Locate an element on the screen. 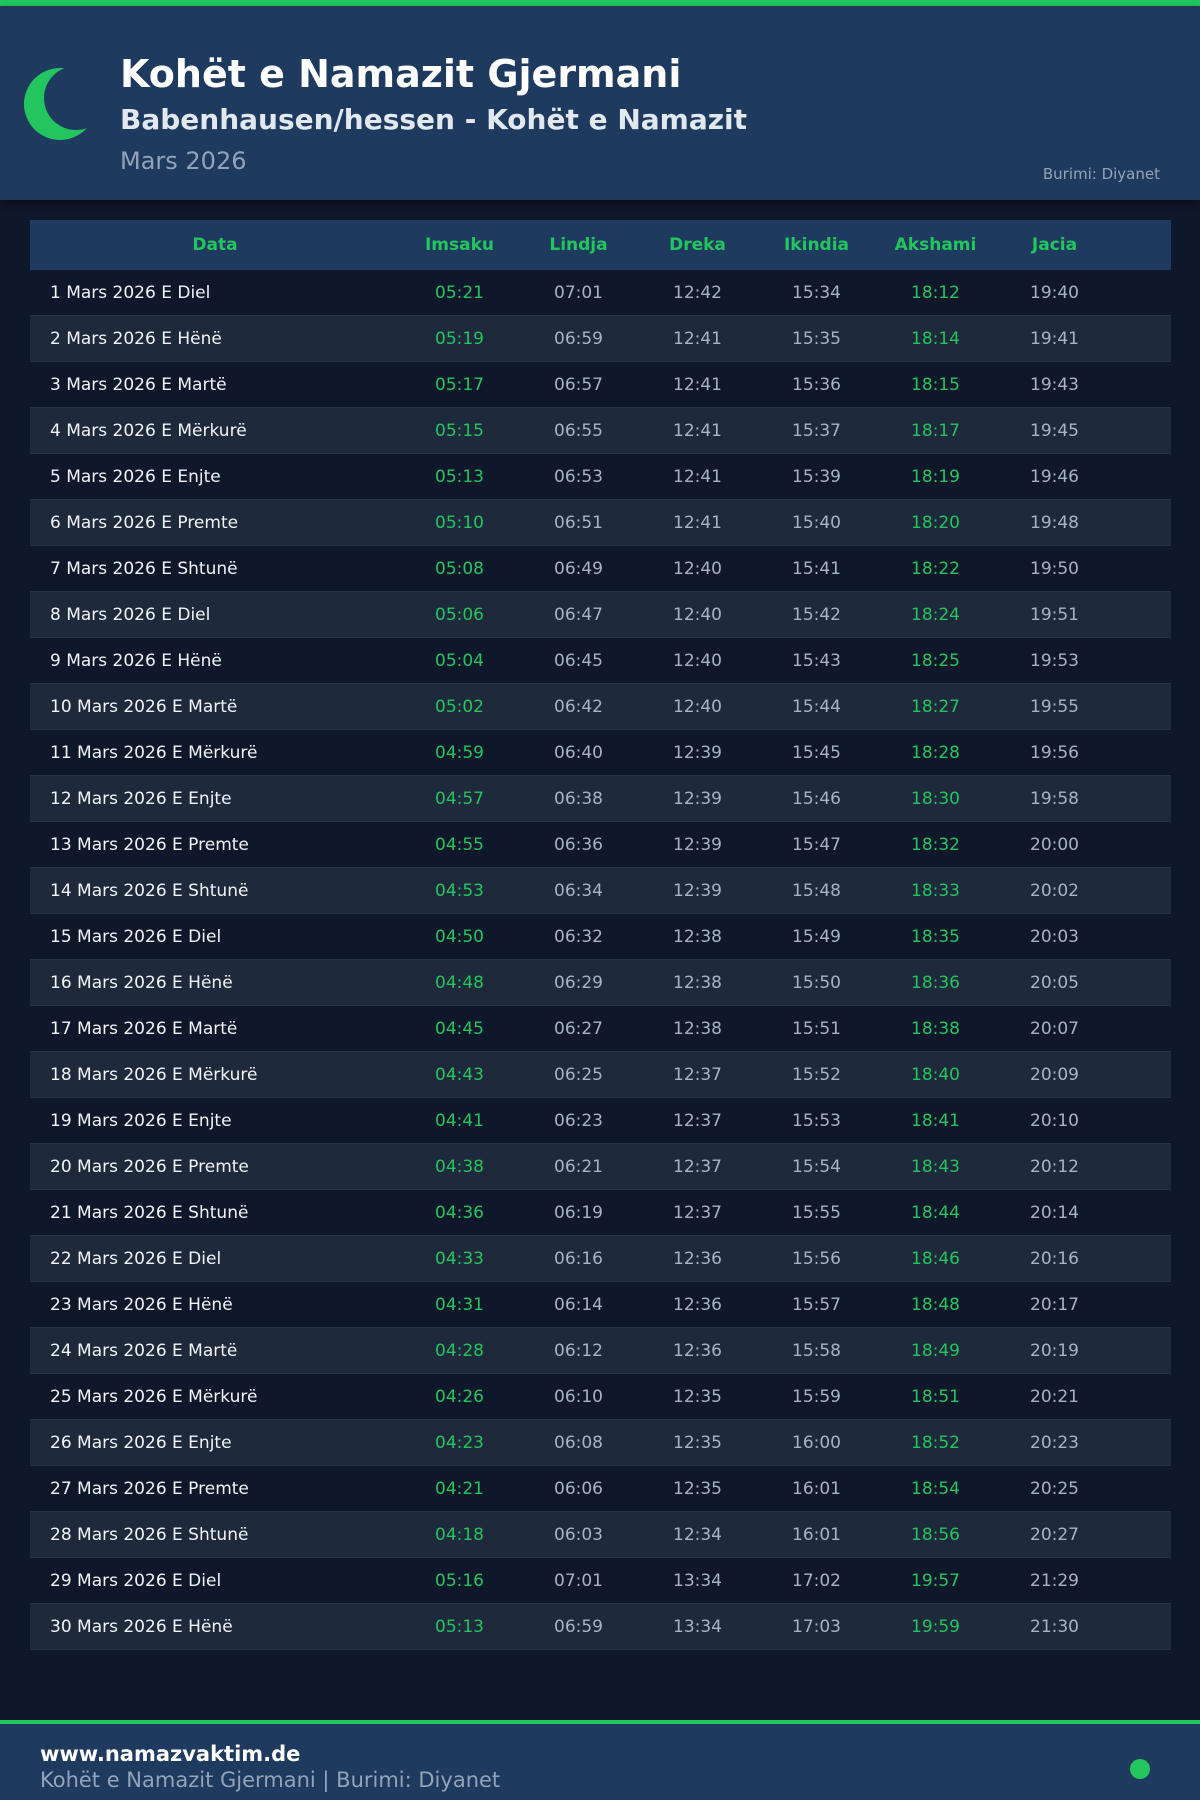  time-cell-ikindia: 15:43 is located at coordinates (816, 660).